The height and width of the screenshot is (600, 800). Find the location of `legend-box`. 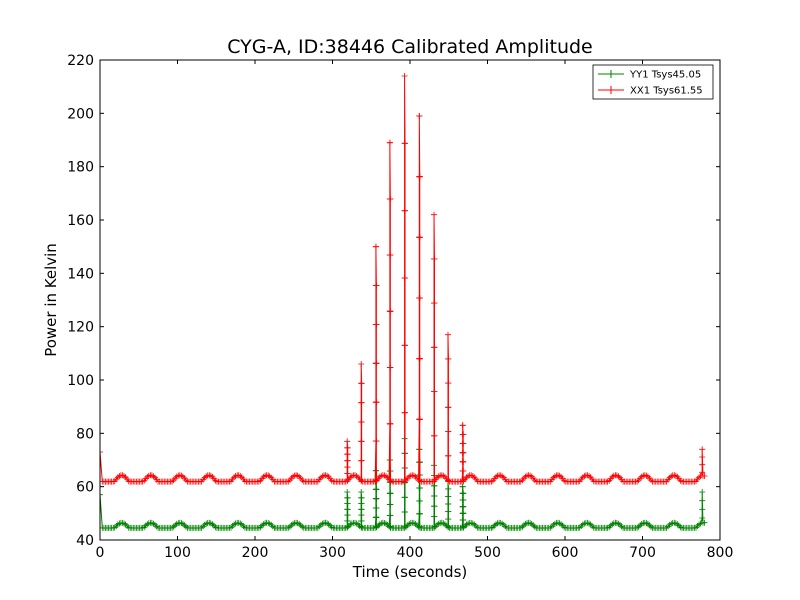

legend-box is located at coordinates (653, 82).